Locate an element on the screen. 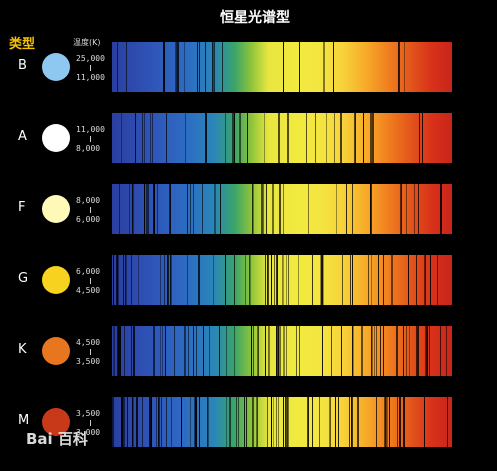 The image size is (497, 471). type-column-header: 类型 is located at coordinates (22, 44).